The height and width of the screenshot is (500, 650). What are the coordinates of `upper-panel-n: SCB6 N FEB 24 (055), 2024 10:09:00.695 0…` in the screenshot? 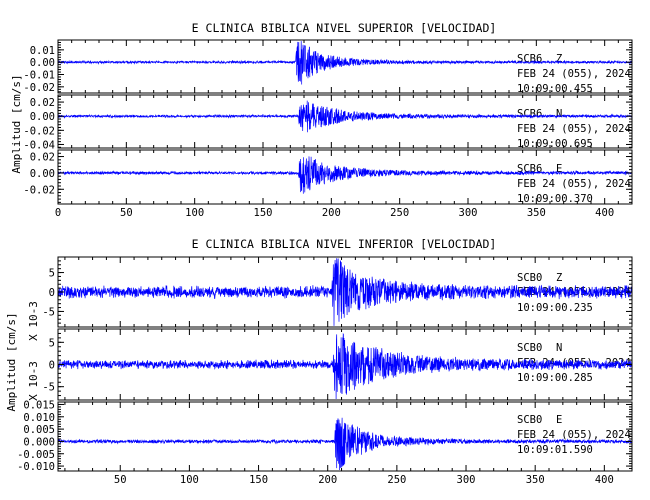 It's located at (328, 122).